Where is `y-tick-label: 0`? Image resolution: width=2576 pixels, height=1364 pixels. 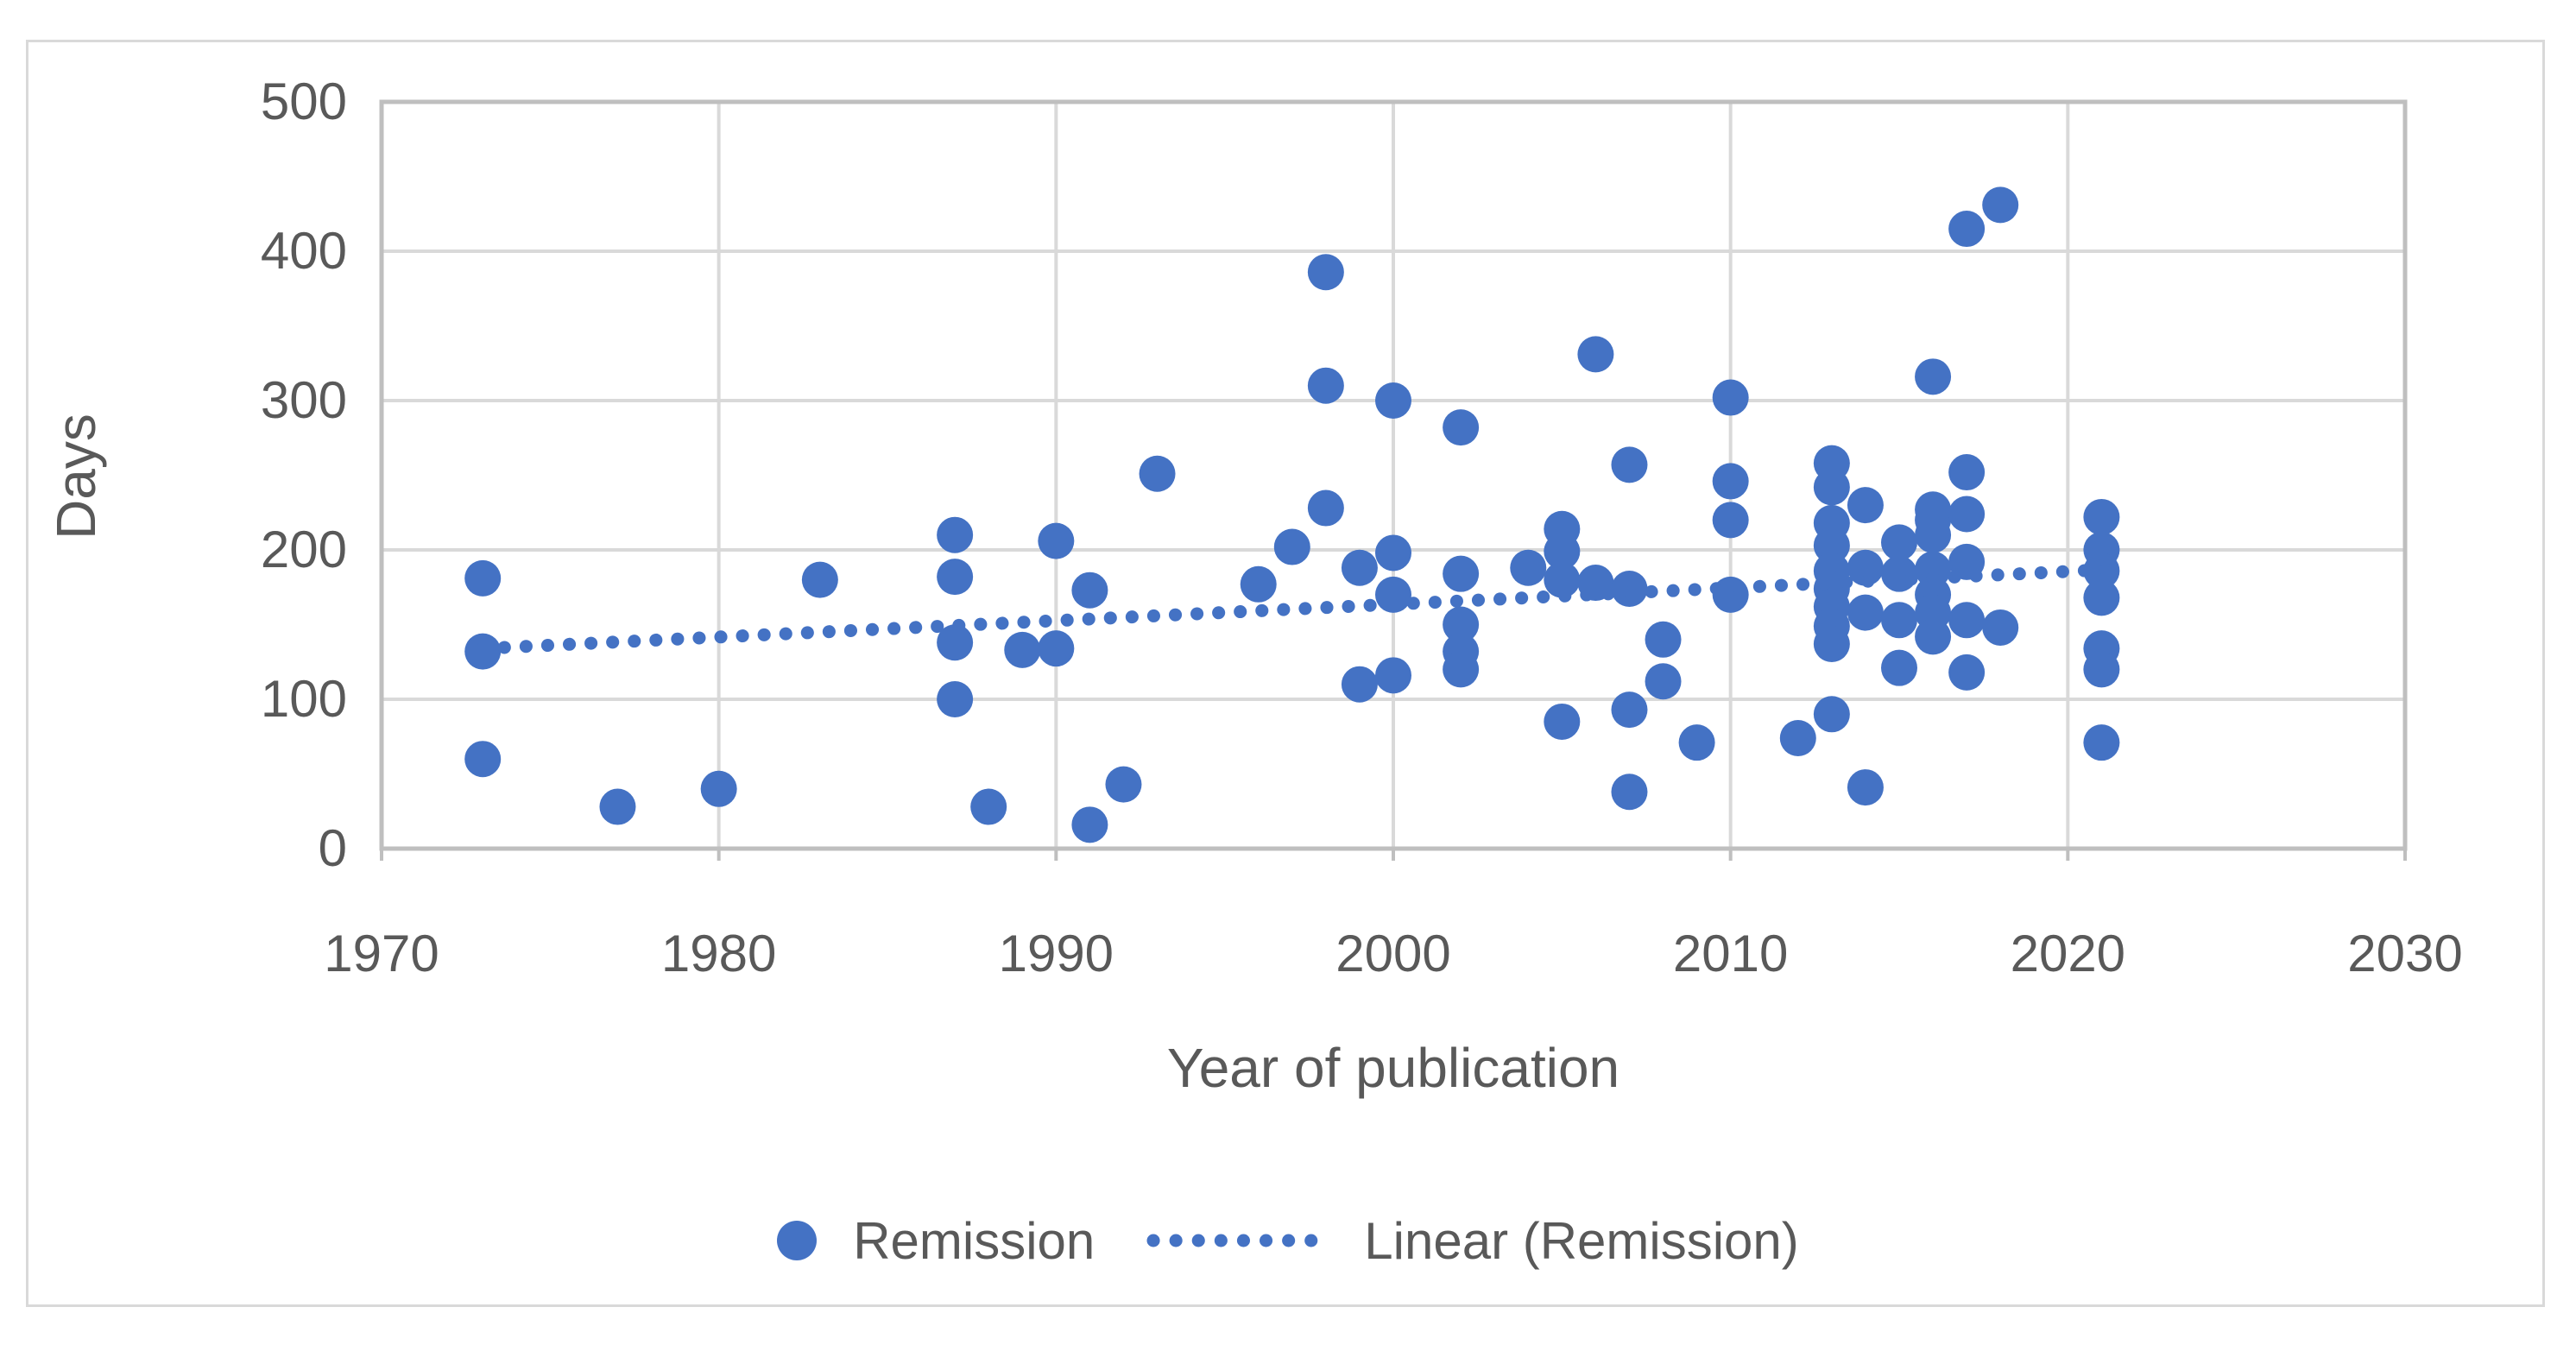 y-tick-label: 0 is located at coordinates (332, 848).